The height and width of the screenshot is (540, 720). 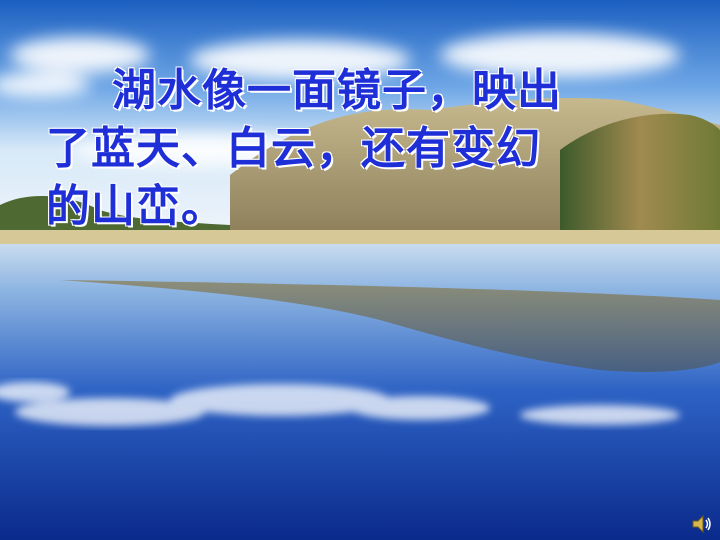 What do you see at coordinates (293, 148) in the screenshot?
I see `text-line-2: 了蓝天、白云，还有变幻` at bounding box center [293, 148].